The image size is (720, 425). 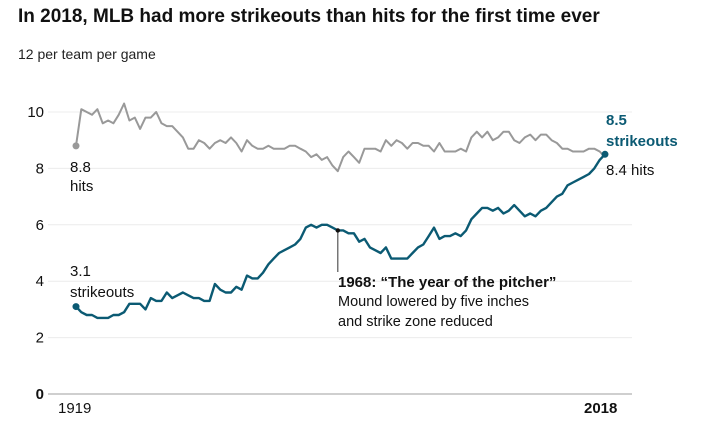 What do you see at coordinates (40, 394) in the screenshot?
I see `y-tick-0: 0` at bounding box center [40, 394].